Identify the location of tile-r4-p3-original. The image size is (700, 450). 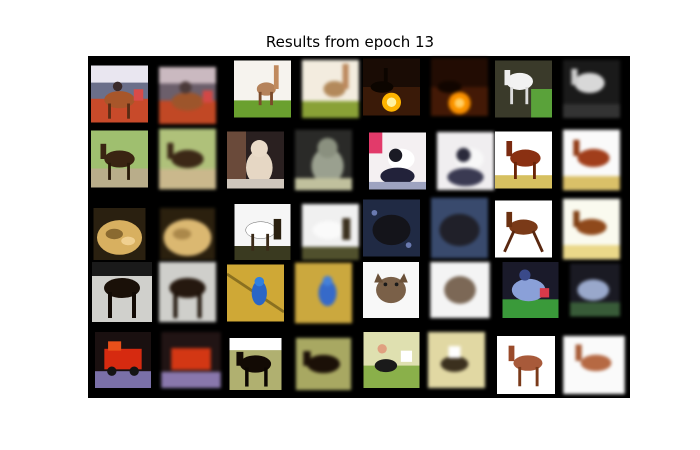
(391, 290).